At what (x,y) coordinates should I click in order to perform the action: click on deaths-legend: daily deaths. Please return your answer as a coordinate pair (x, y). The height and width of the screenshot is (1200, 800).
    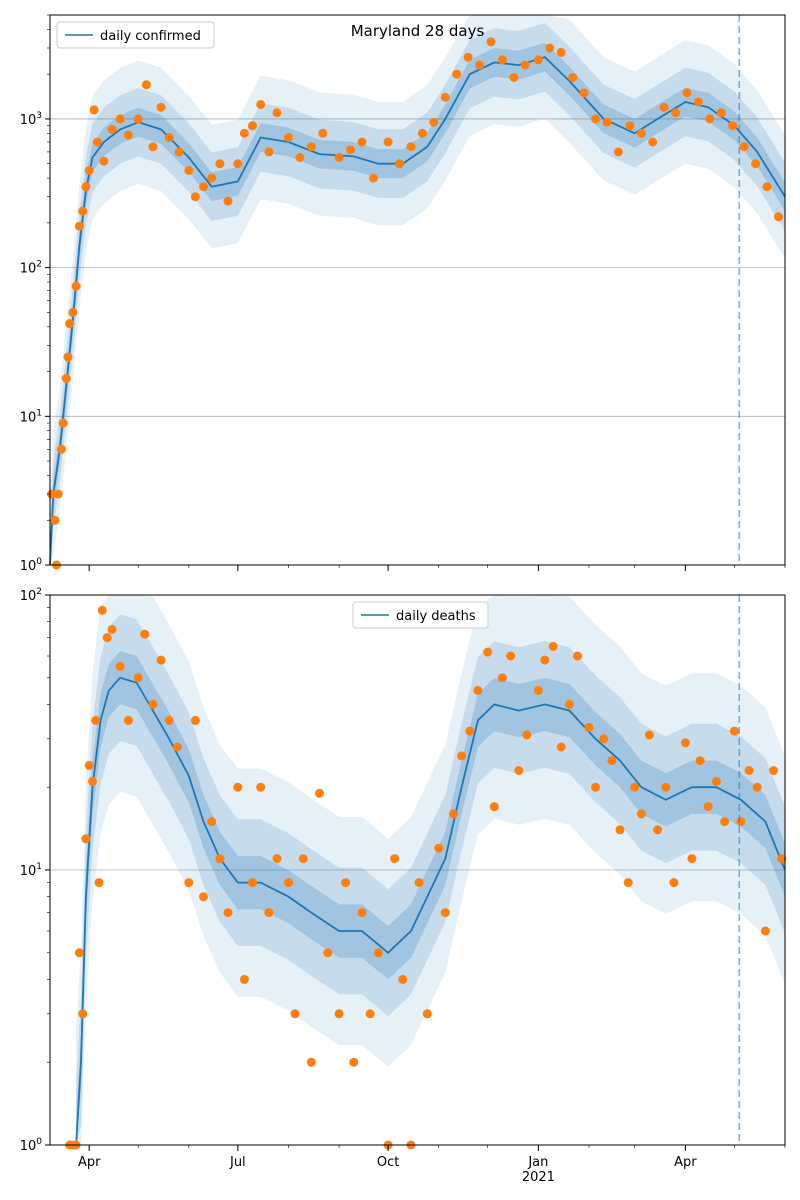
    Looking at the image, I should click on (420, 615).